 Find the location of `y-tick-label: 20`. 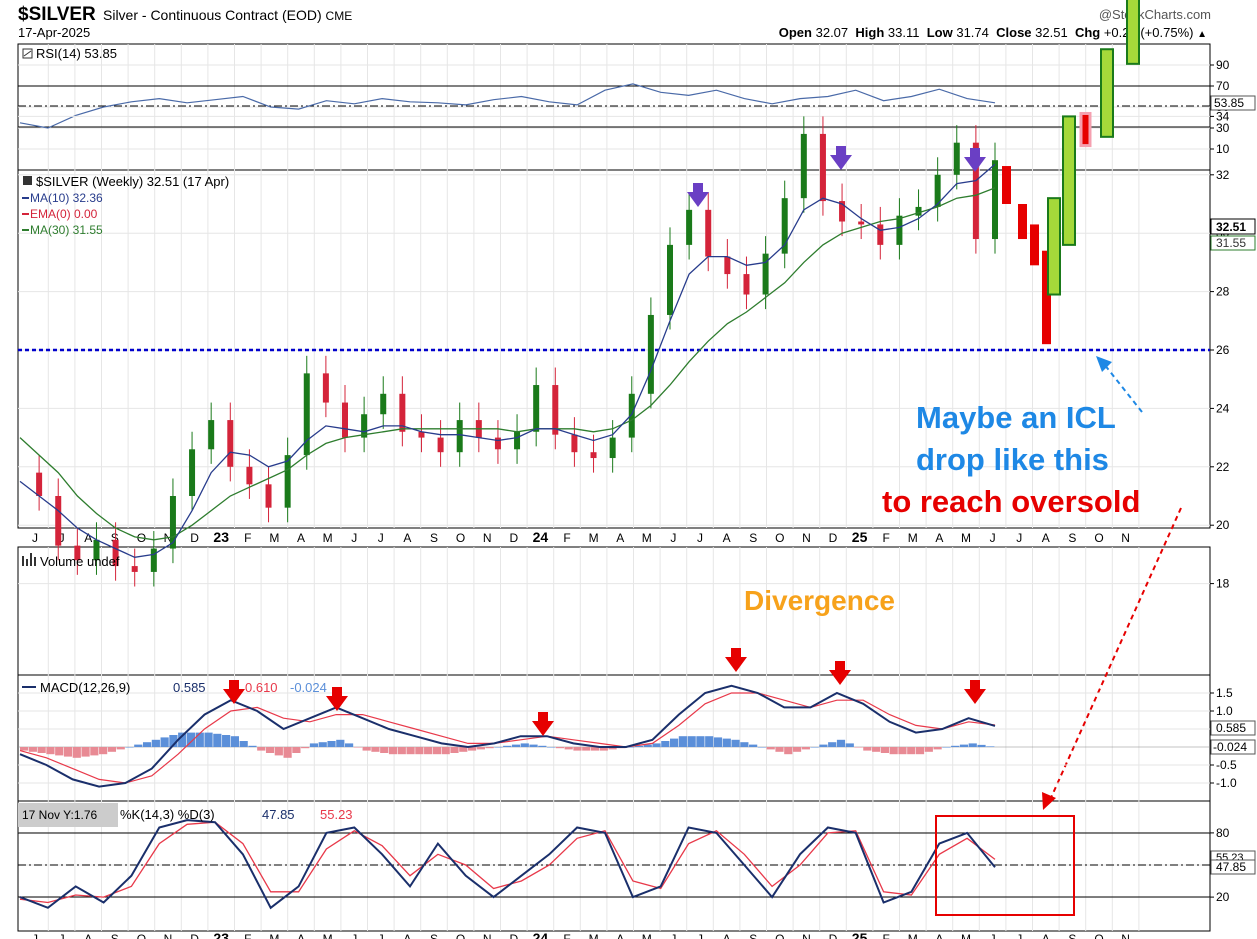

y-tick-label: 20 is located at coordinates (1223, 897).